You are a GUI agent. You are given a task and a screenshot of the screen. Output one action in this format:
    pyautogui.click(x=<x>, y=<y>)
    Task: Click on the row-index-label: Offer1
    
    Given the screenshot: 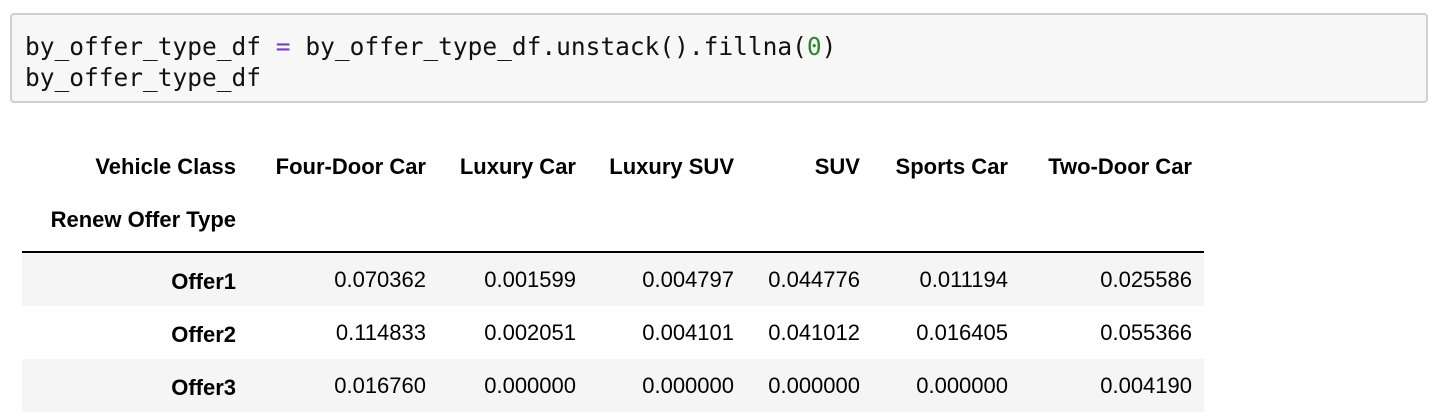 What is the action you would take?
    pyautogui.click(x=203, y=281)
    